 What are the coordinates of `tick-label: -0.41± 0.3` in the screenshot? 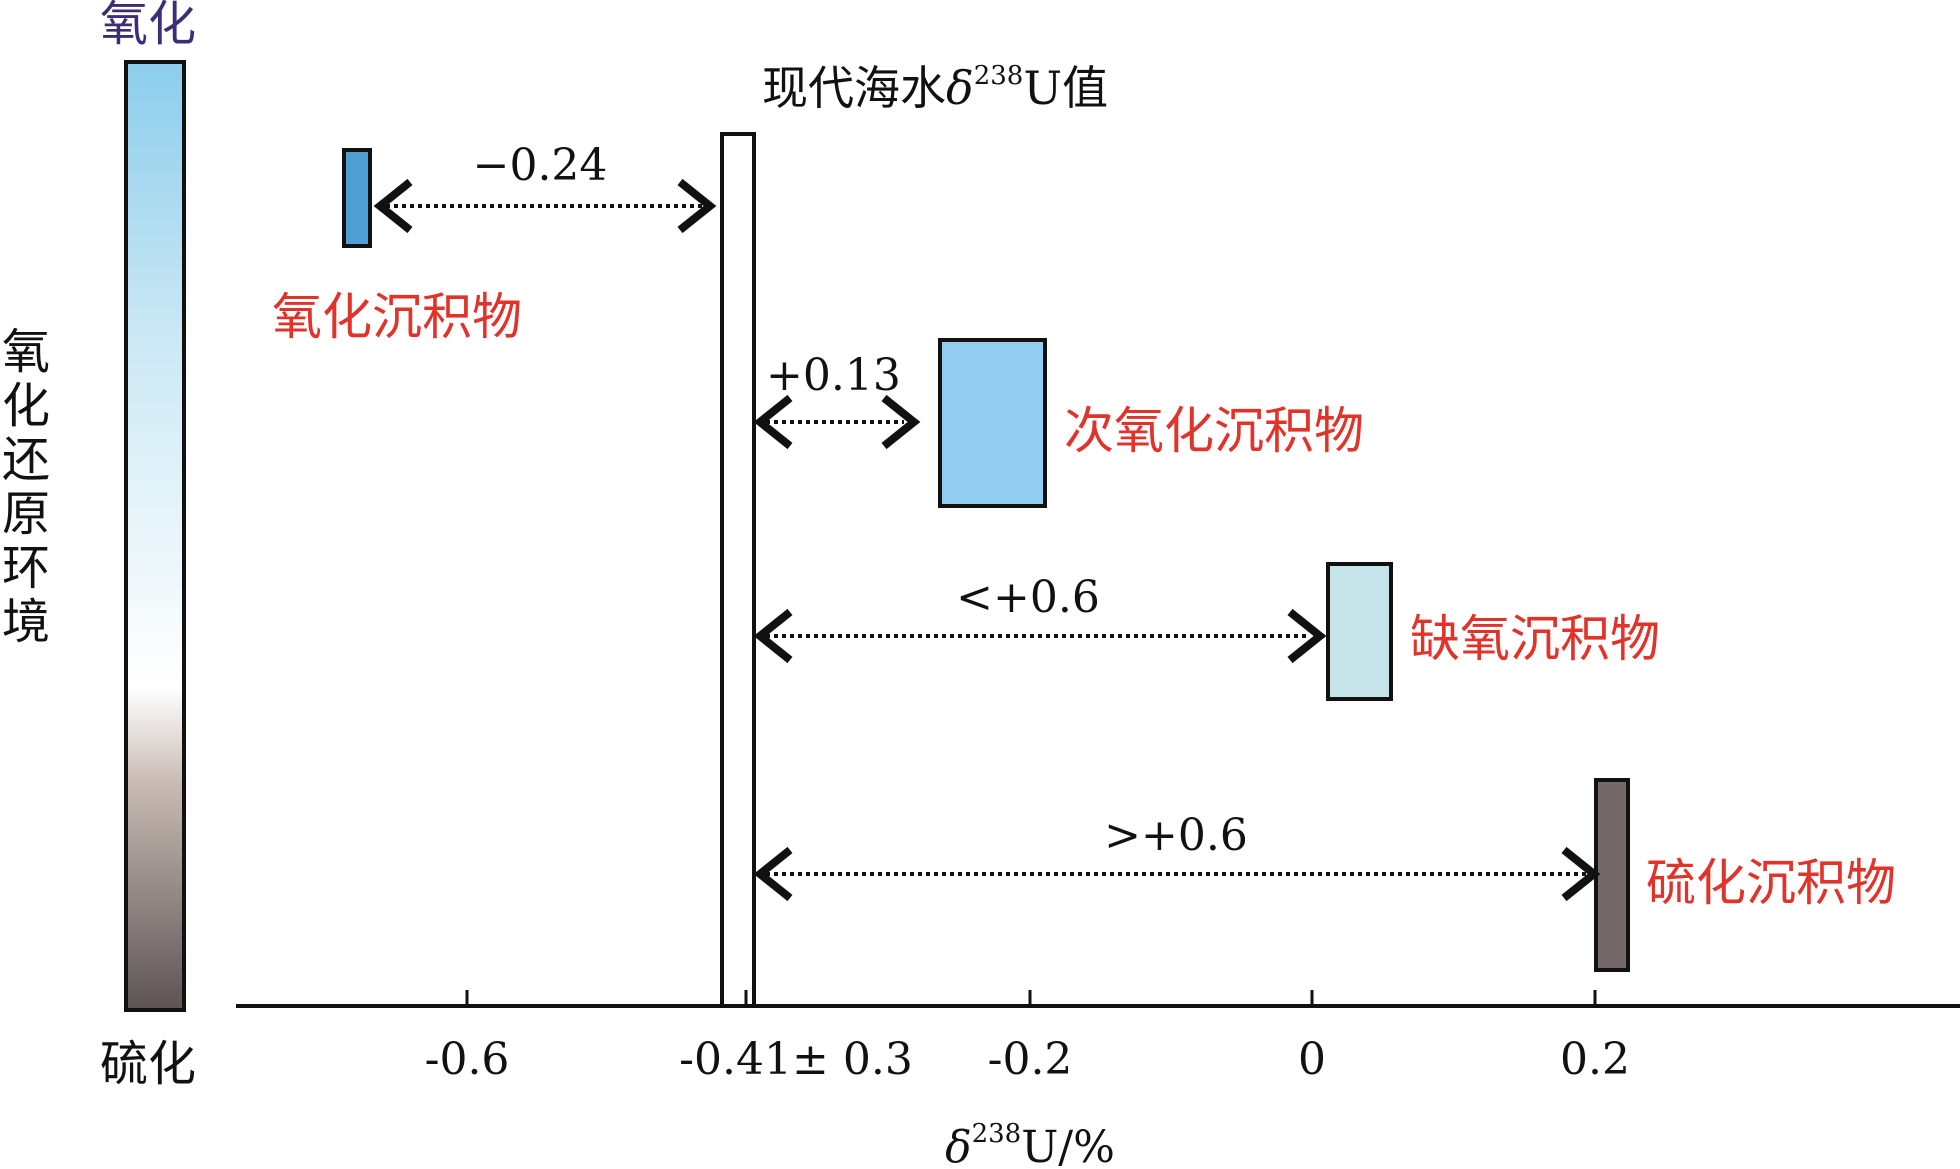 It's located at (796, 1059).